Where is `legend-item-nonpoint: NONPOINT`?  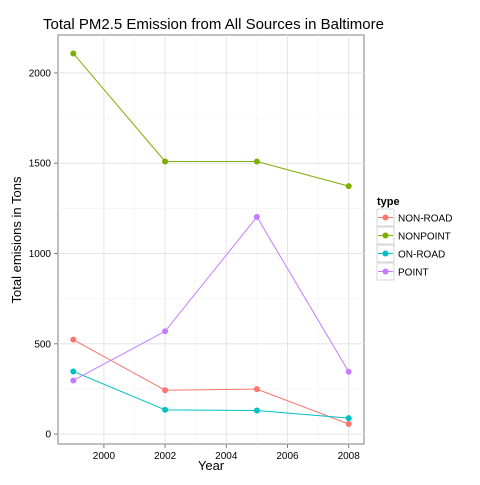 legend-item-nonpoint: NONPOINT is located at coordinates (413, 235).